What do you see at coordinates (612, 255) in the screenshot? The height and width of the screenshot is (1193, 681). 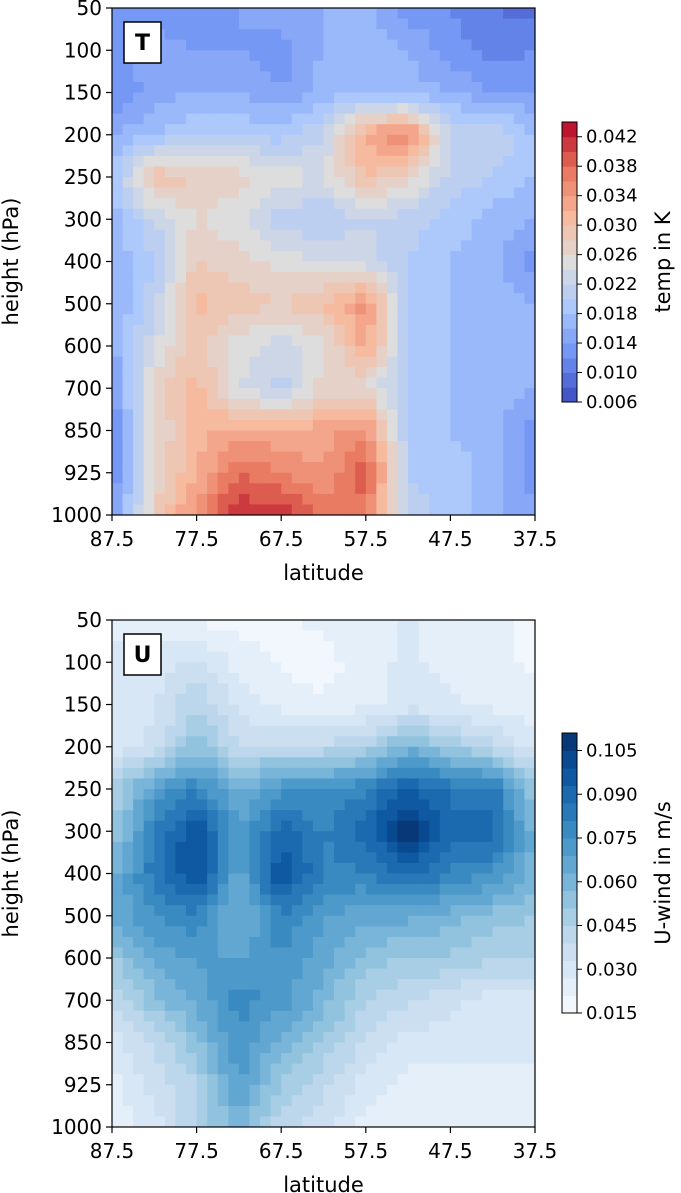 I see `colorbar-tick-label: 0.026` at bounding box center [612, 255].